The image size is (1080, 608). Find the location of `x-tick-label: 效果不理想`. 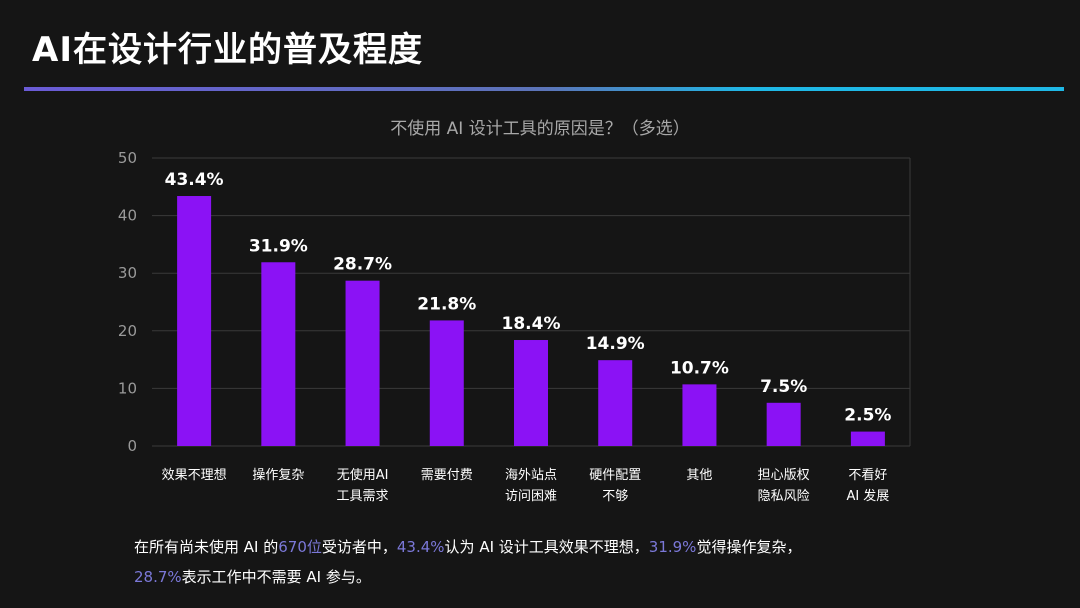

x-tick-label: 效果不理想 is located at coordinates (194, 475).